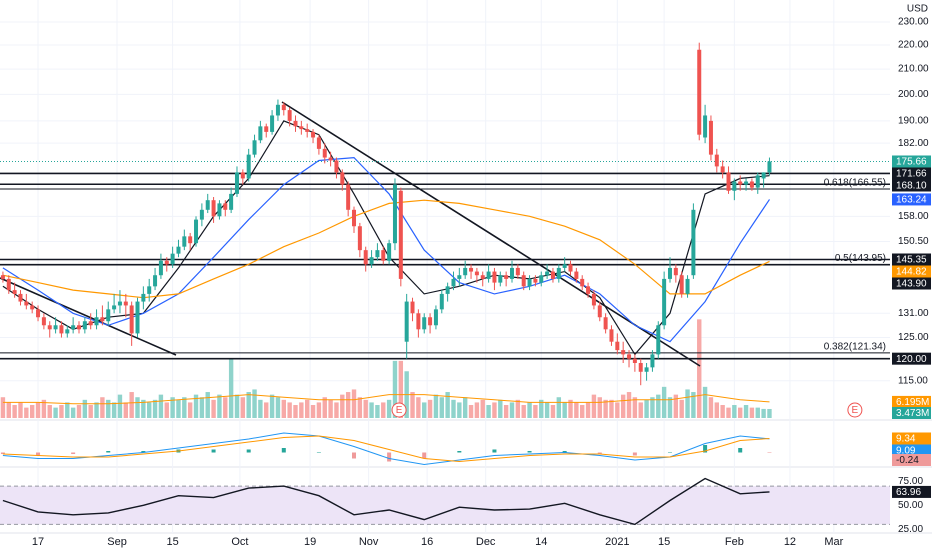 This screenshot has height=550, width=932. Describe the element at coordinates (913, 143) in the screenshot. I see `y-tick-label: 182.00` at that location.